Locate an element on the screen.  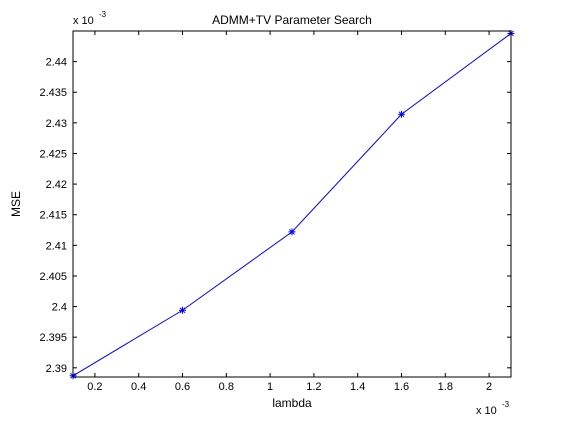
x-tick-label: 1 is located at coordinates (270, 387).